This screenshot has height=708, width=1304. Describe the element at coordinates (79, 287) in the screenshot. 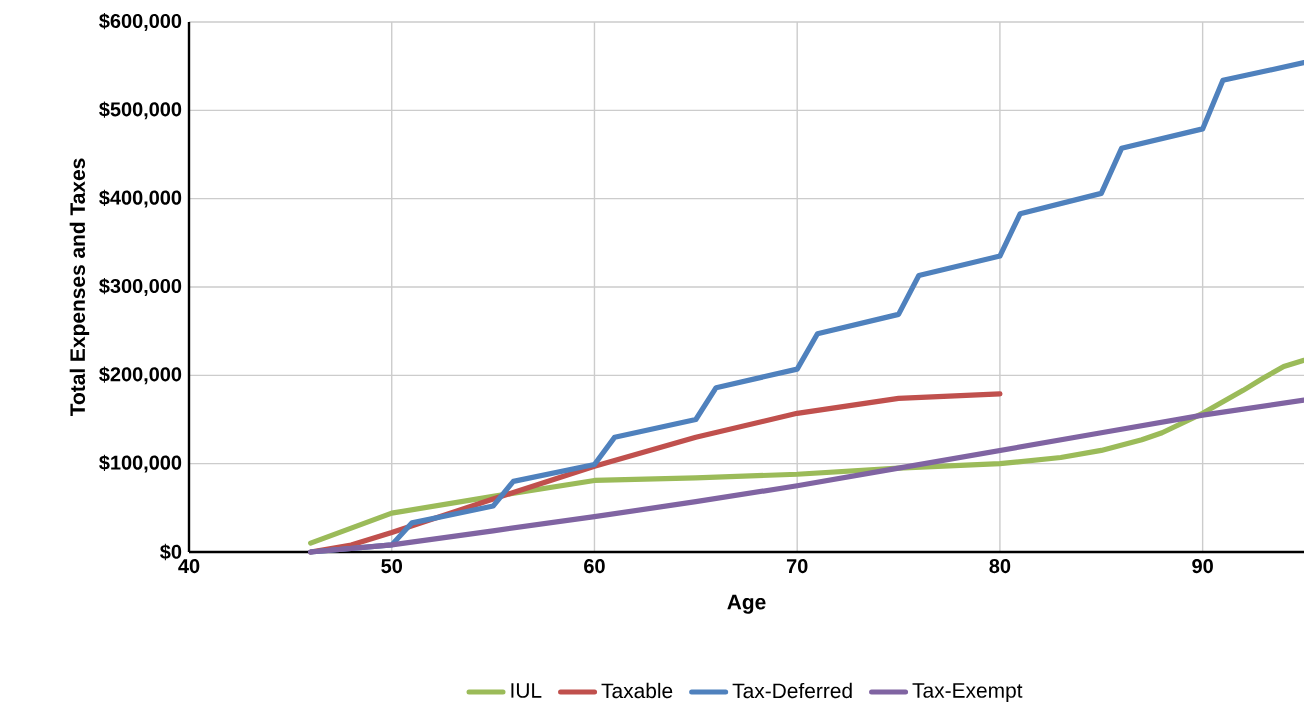

I see `y-axis-title: Total Expenses and Taxes` at that location.